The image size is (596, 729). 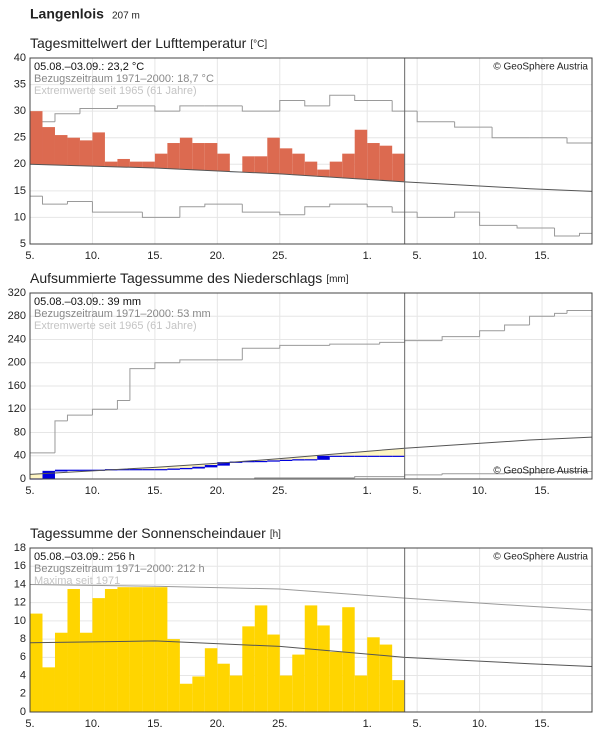 I want to click on y-tick-label: 40, so click(x=20, y=456).